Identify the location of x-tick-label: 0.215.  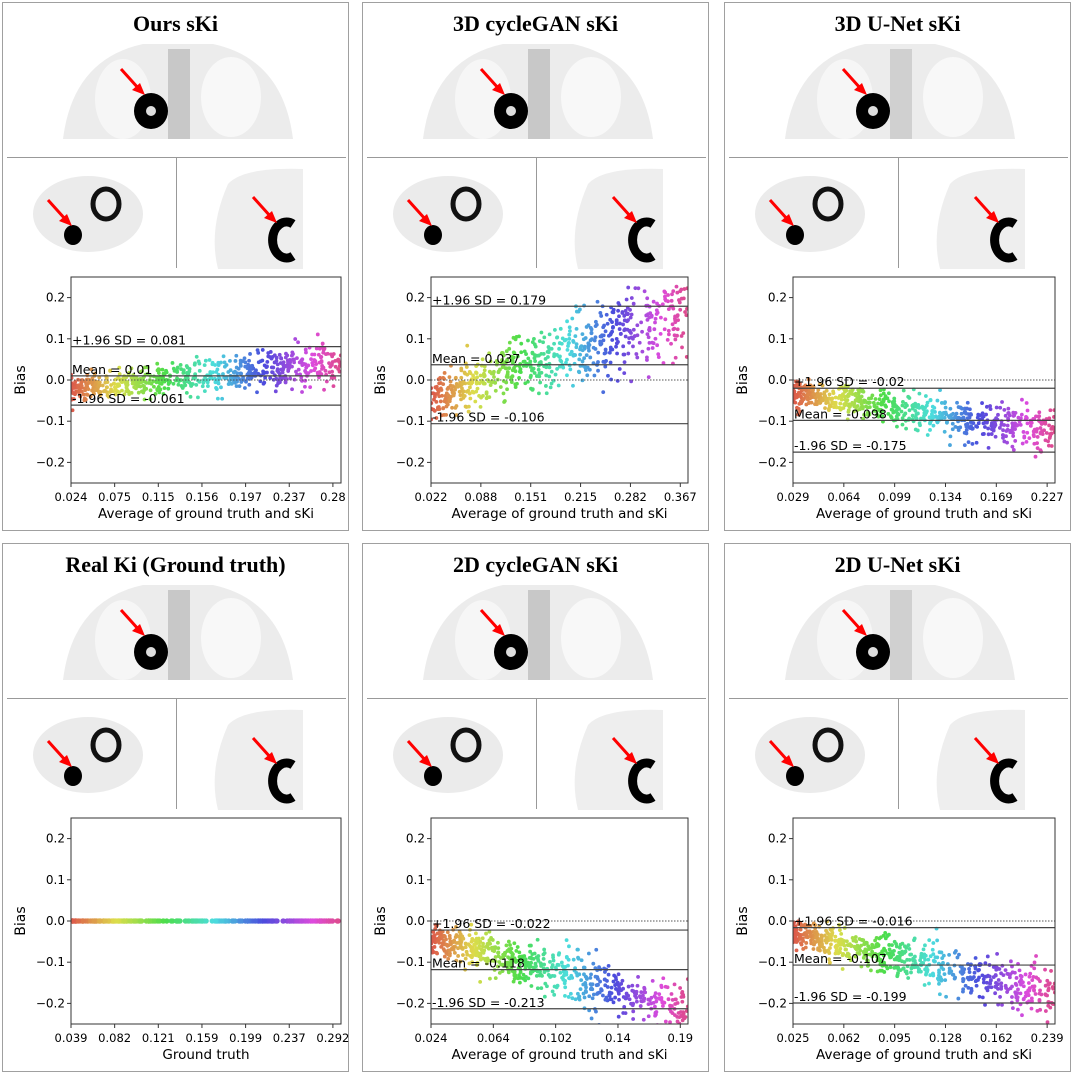
(580, 497).